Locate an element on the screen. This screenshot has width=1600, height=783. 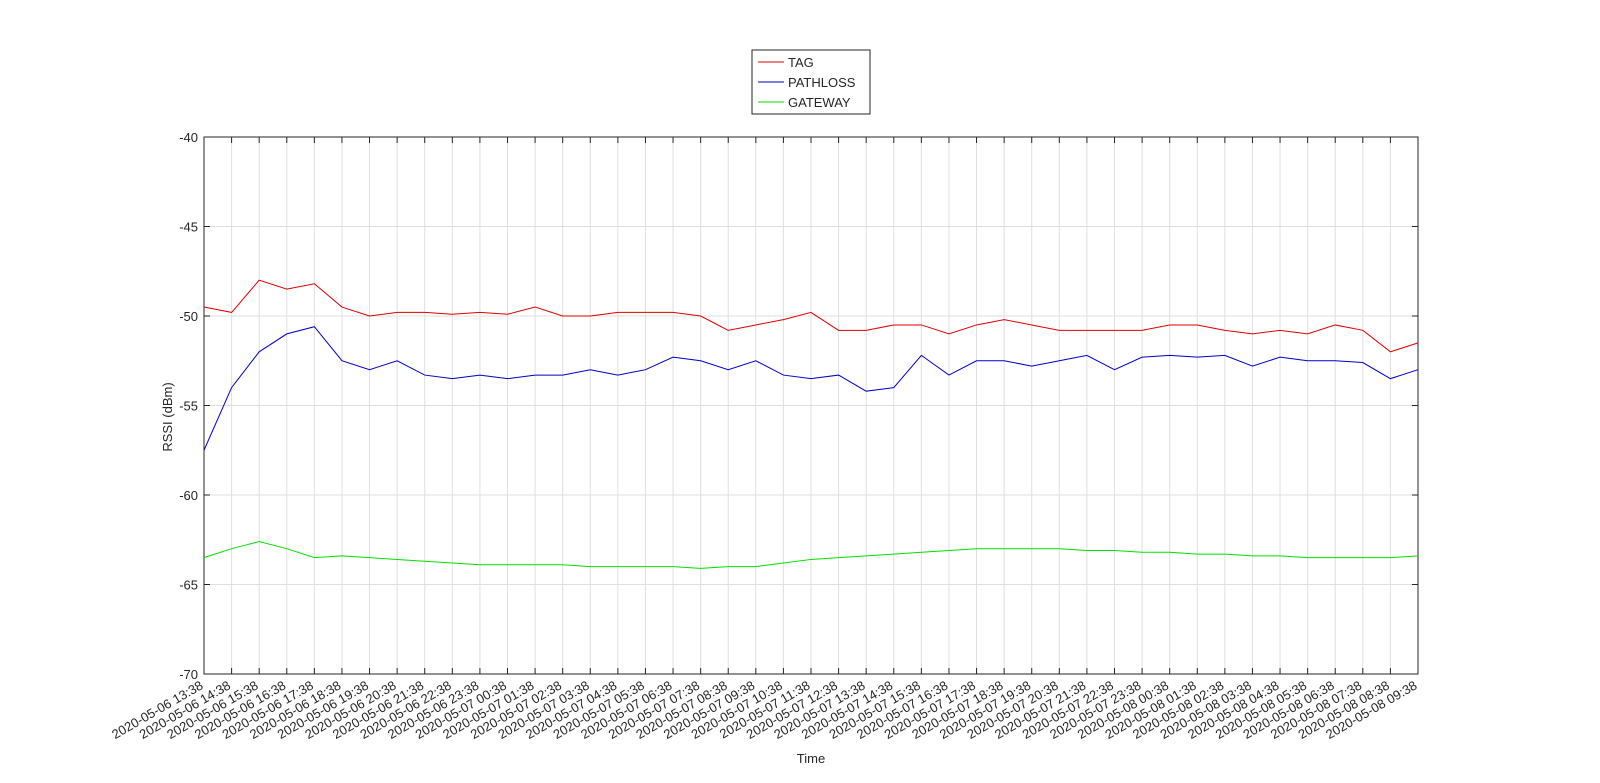
legend-label: PATHLOSS is located at coordinates (822, 82).